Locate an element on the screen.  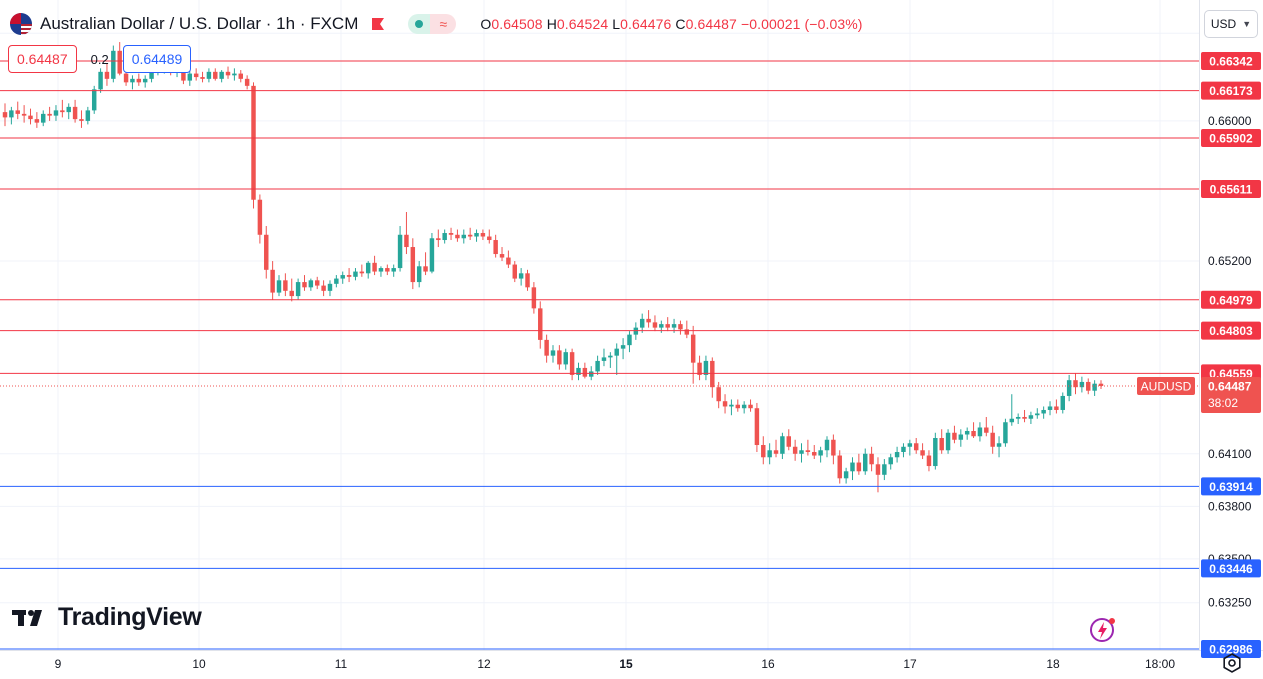
currency-select: USD ▼ is located at coordinates (1231, 24).